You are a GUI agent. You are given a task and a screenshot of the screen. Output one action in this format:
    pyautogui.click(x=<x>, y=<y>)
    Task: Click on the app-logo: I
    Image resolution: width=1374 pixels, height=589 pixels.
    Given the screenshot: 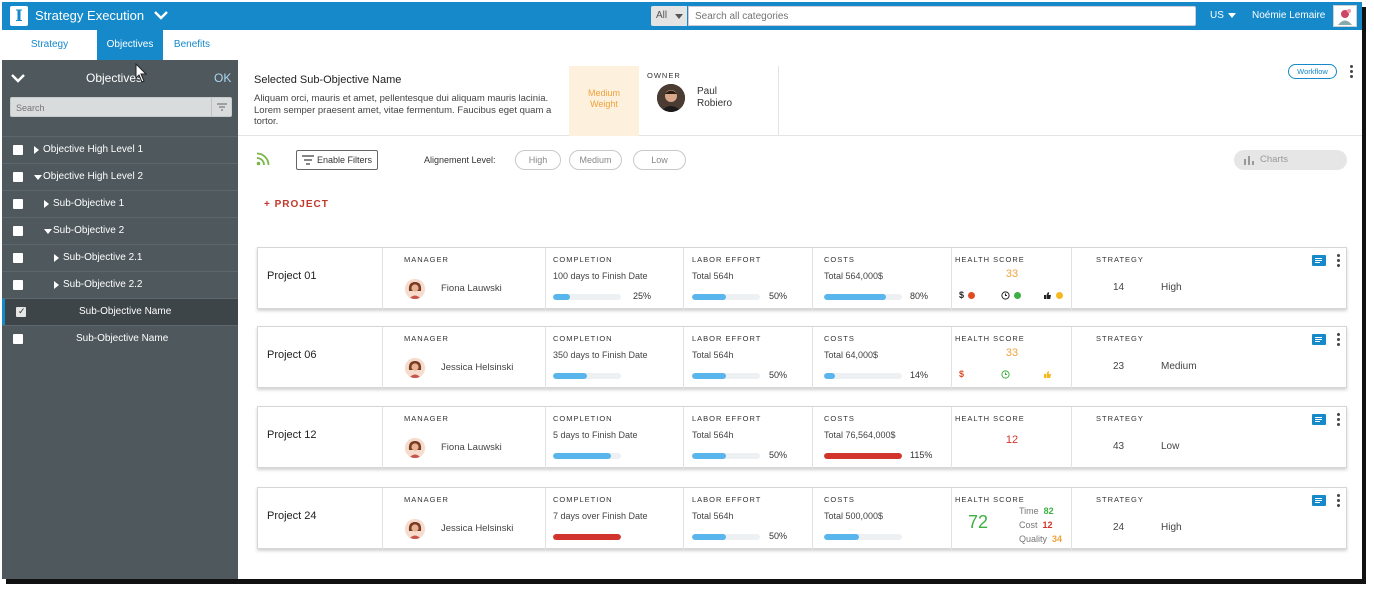 What is the action you would take?
    pyautogui.click(x=19, y=16)
    